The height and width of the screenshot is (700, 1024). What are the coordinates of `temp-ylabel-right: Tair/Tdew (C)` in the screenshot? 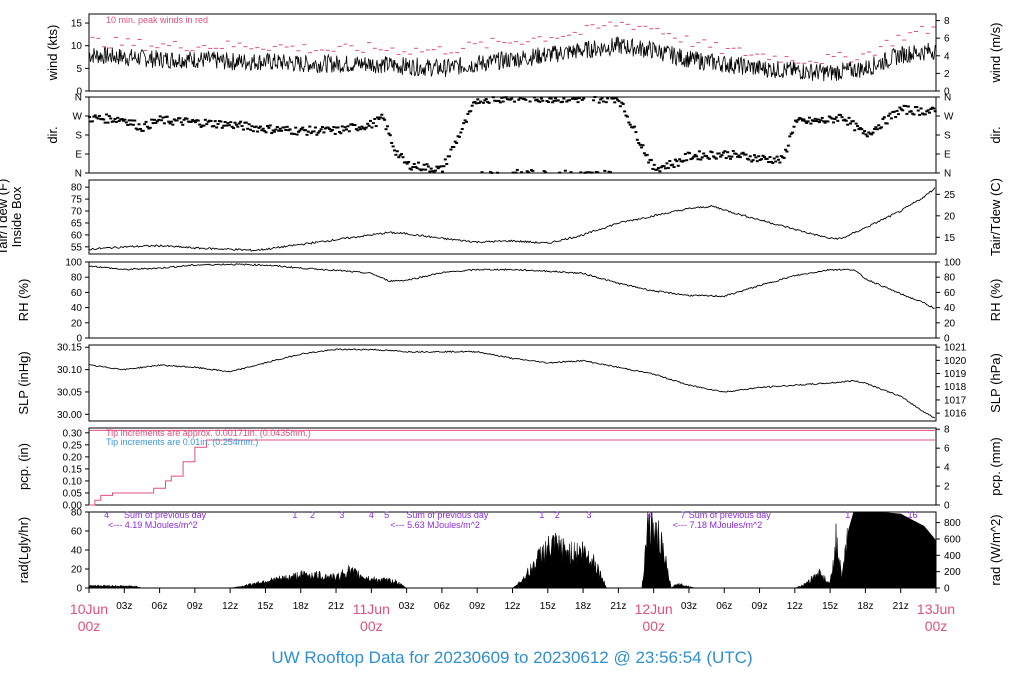 It's located at (995, 217).